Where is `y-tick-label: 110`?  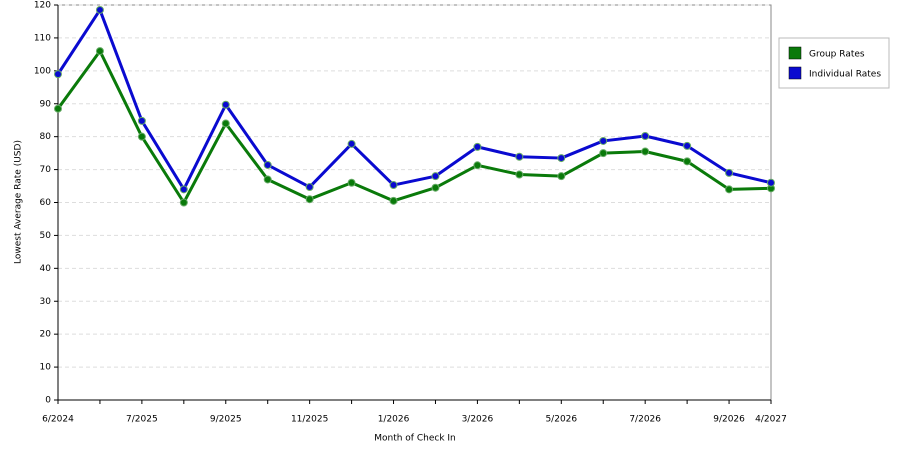 y-tick-label: 110 is located at coordinates (42, 38).